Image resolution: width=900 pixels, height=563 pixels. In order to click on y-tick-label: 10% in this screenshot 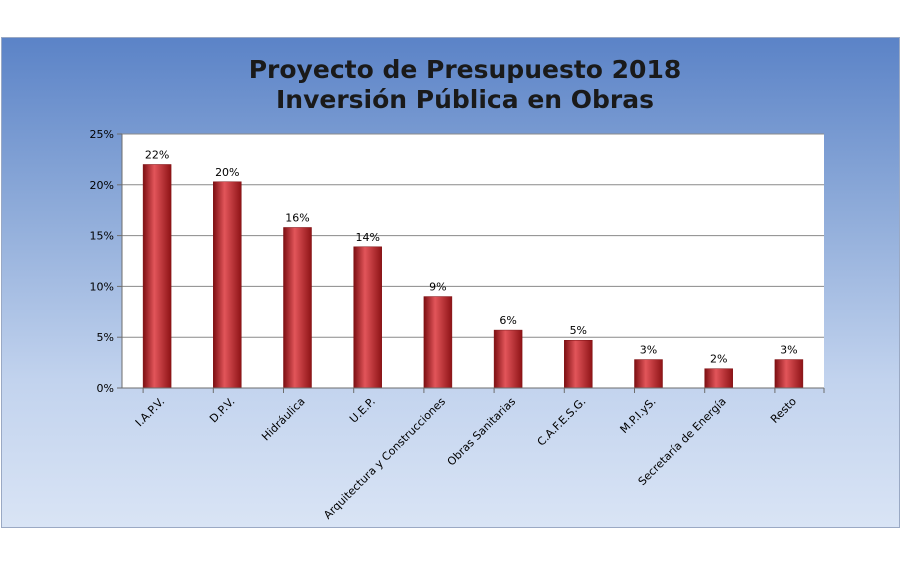, I will do `click(102, 286)`.